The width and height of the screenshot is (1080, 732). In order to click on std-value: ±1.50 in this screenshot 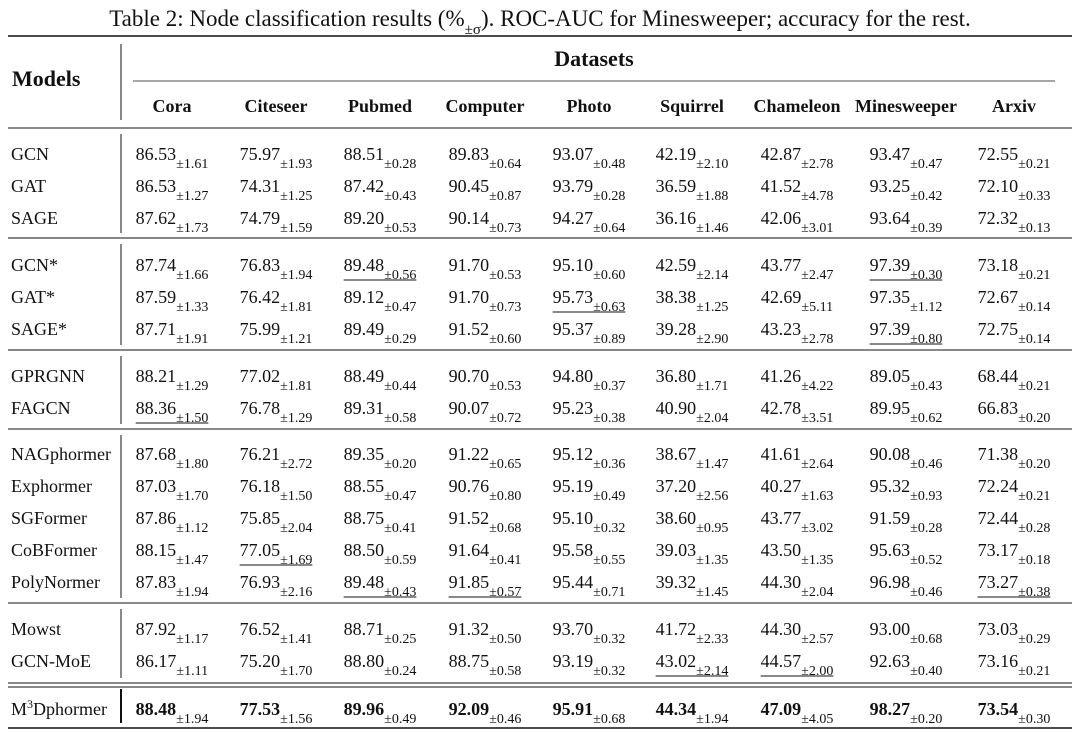, I will do `click(296, 496)`.